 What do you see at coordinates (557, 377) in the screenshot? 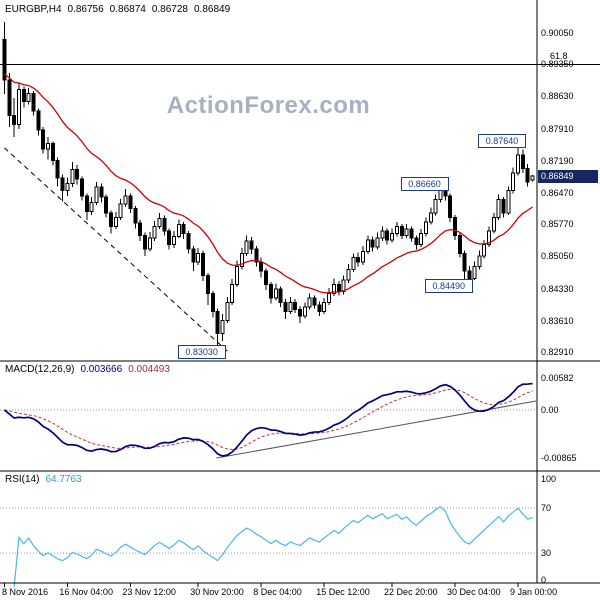
I see `macd-axis-label: 0.00582` at bounding box center [557, 377].